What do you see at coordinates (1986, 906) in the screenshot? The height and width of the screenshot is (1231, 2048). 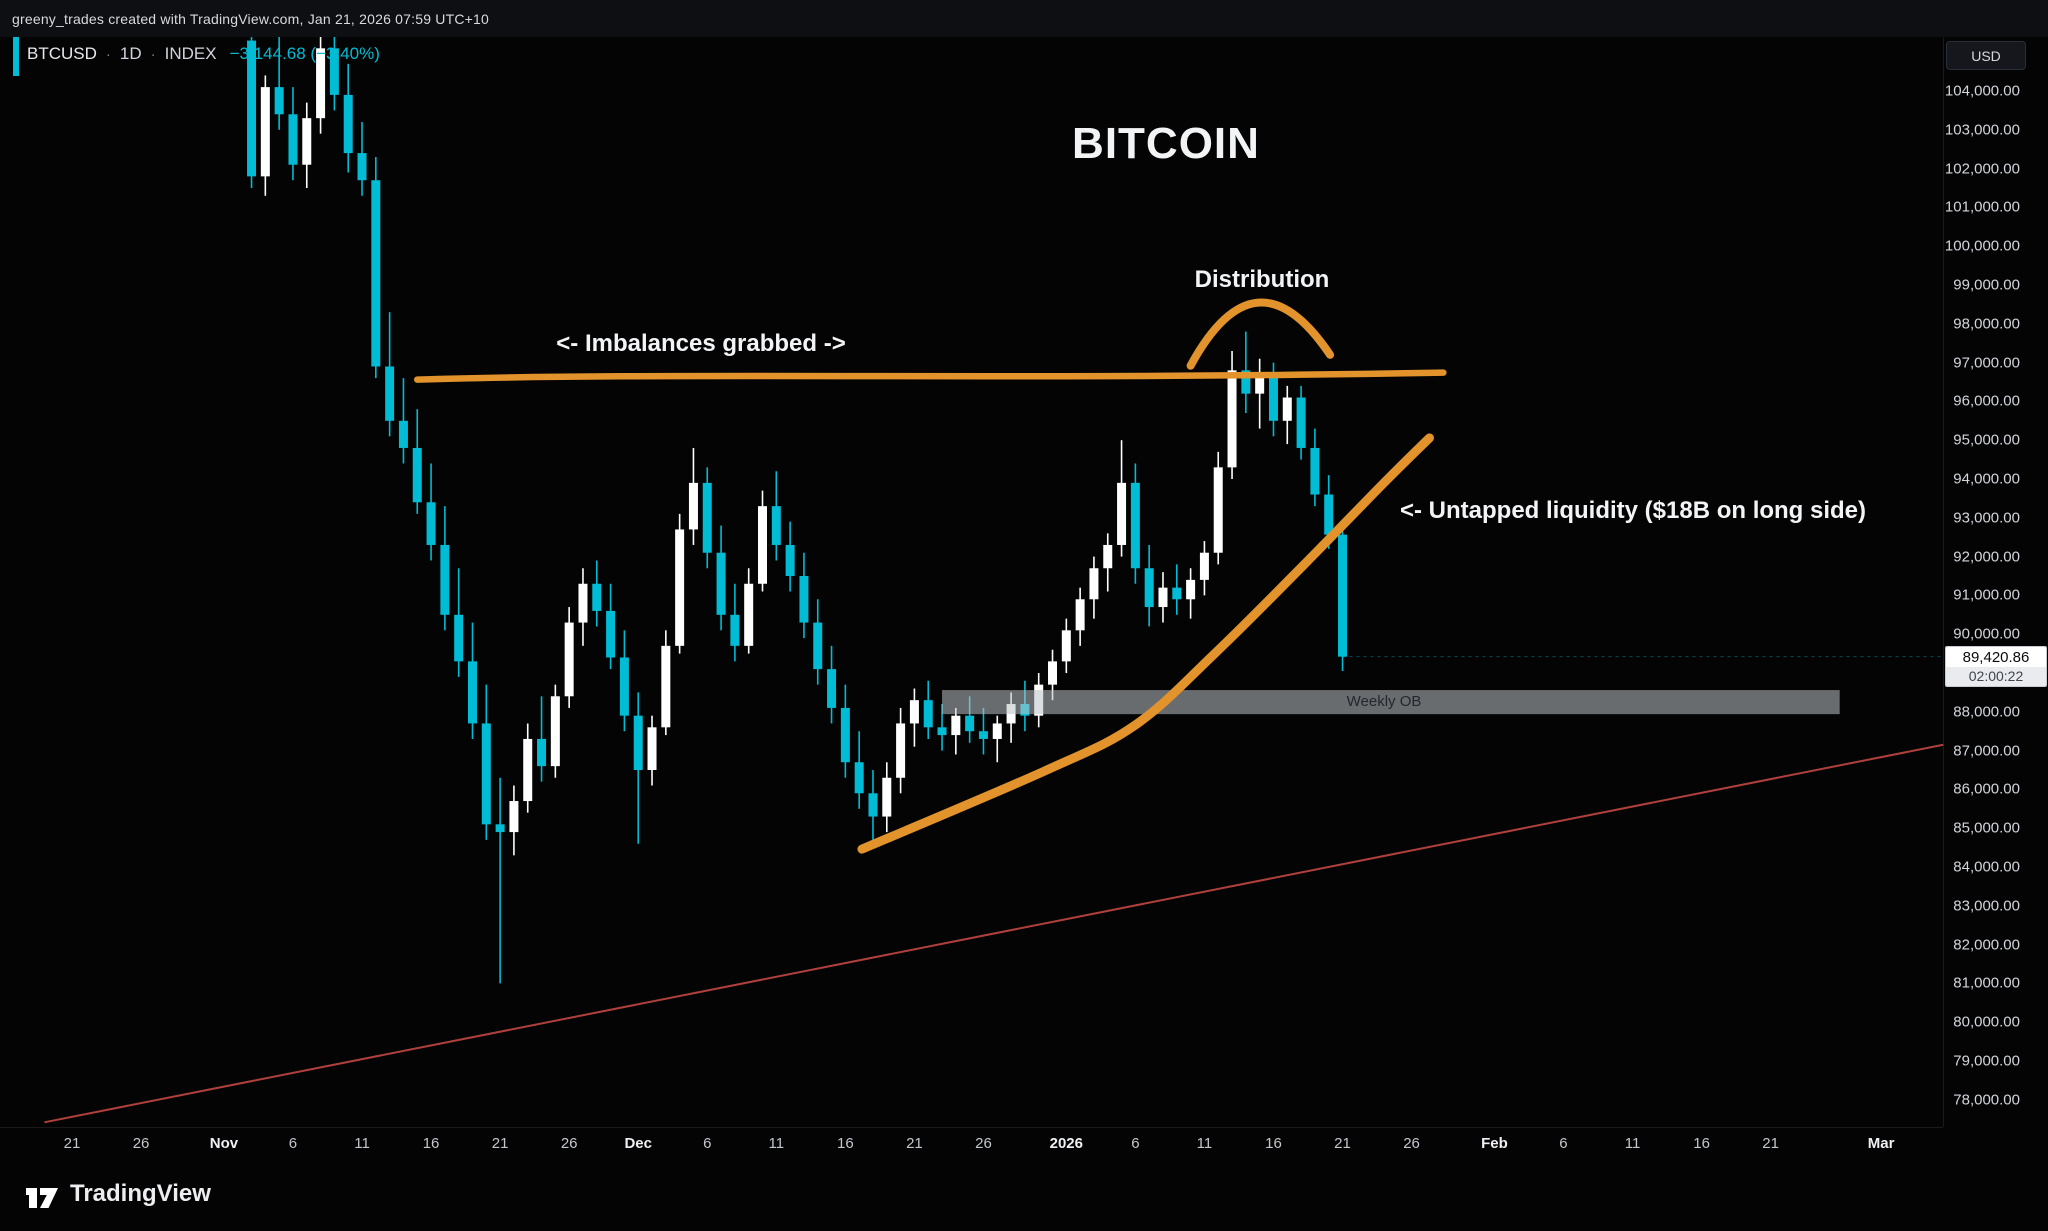 I see `price-tick-label: 83,000.00` at bounding box center [1986, 906].